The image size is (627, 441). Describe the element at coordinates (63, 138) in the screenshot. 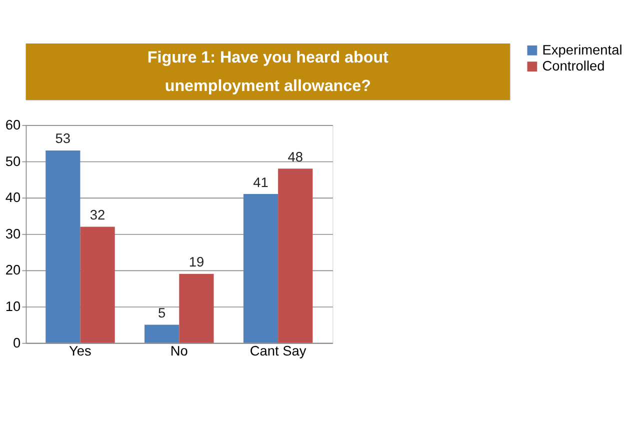

I see `data-label: 53` at that location.